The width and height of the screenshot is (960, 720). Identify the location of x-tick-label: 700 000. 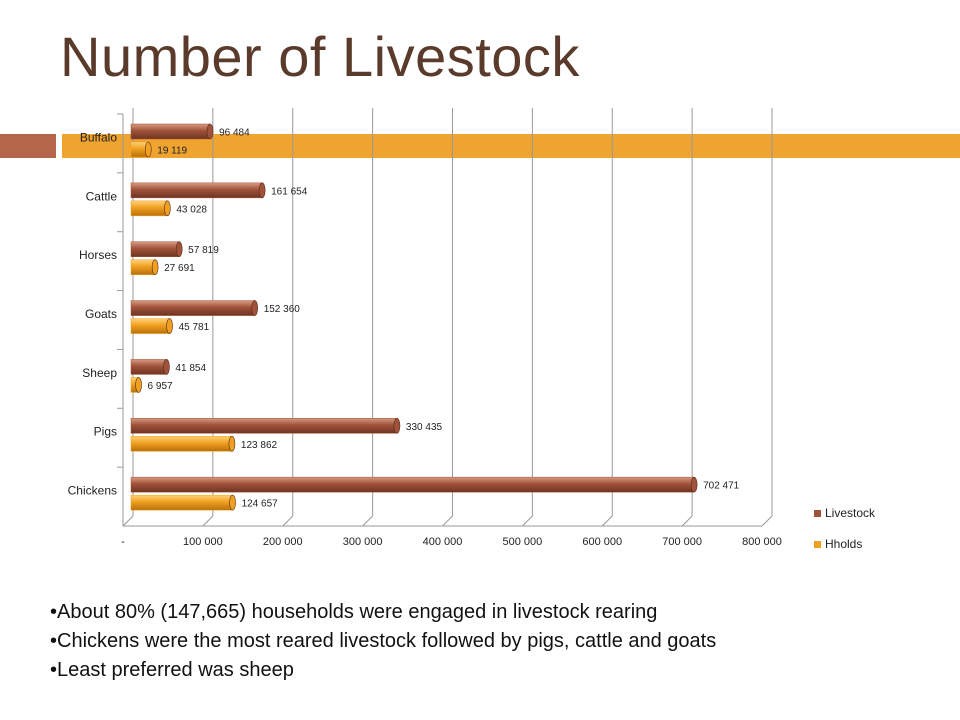
(682, 542).